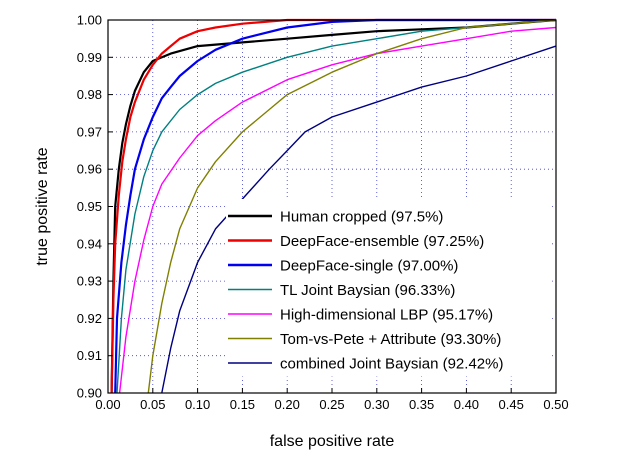 The width and height of the screenshot is (617, 459). Describe the element at coordinates (391, 364) in the screenshot. I see `legend-label: combined Joint Baysian (92.42%)` at that location.